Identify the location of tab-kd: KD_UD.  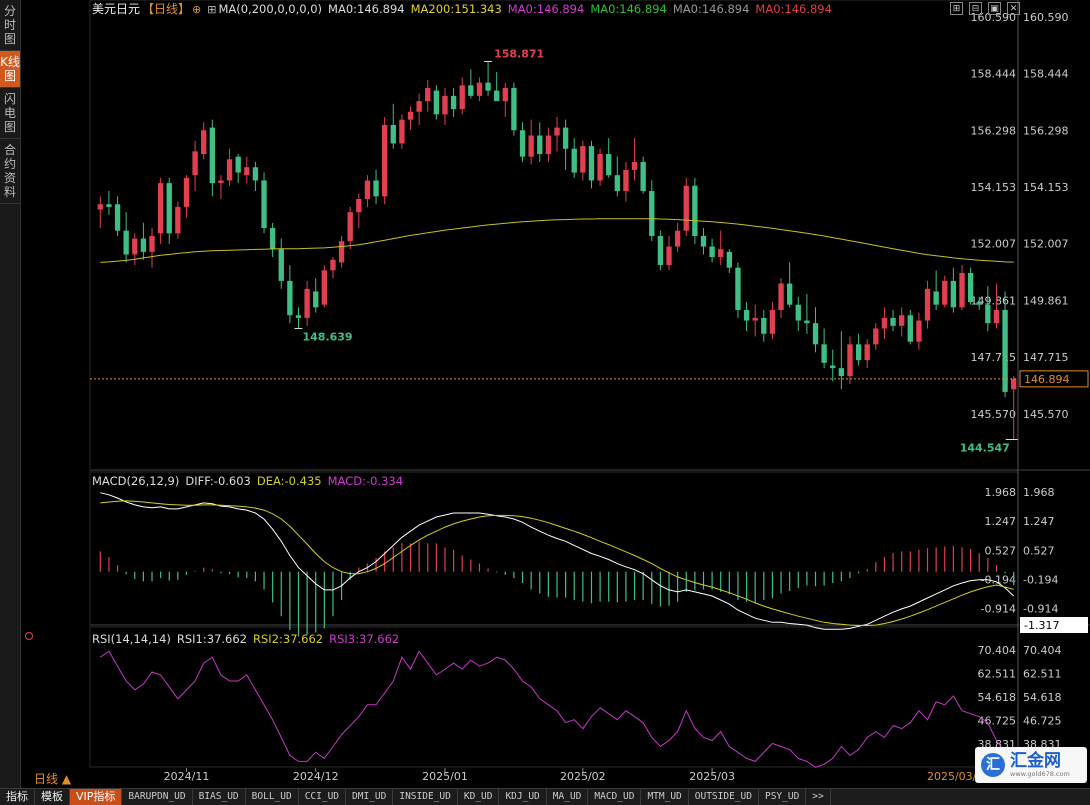
(479, 797).